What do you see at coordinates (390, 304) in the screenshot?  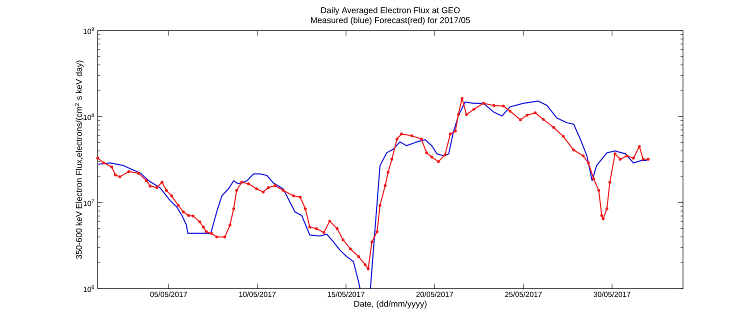 I see `x-axis-title: Date, (dd/mm/yyyy)` at bounding box center [390, 304].